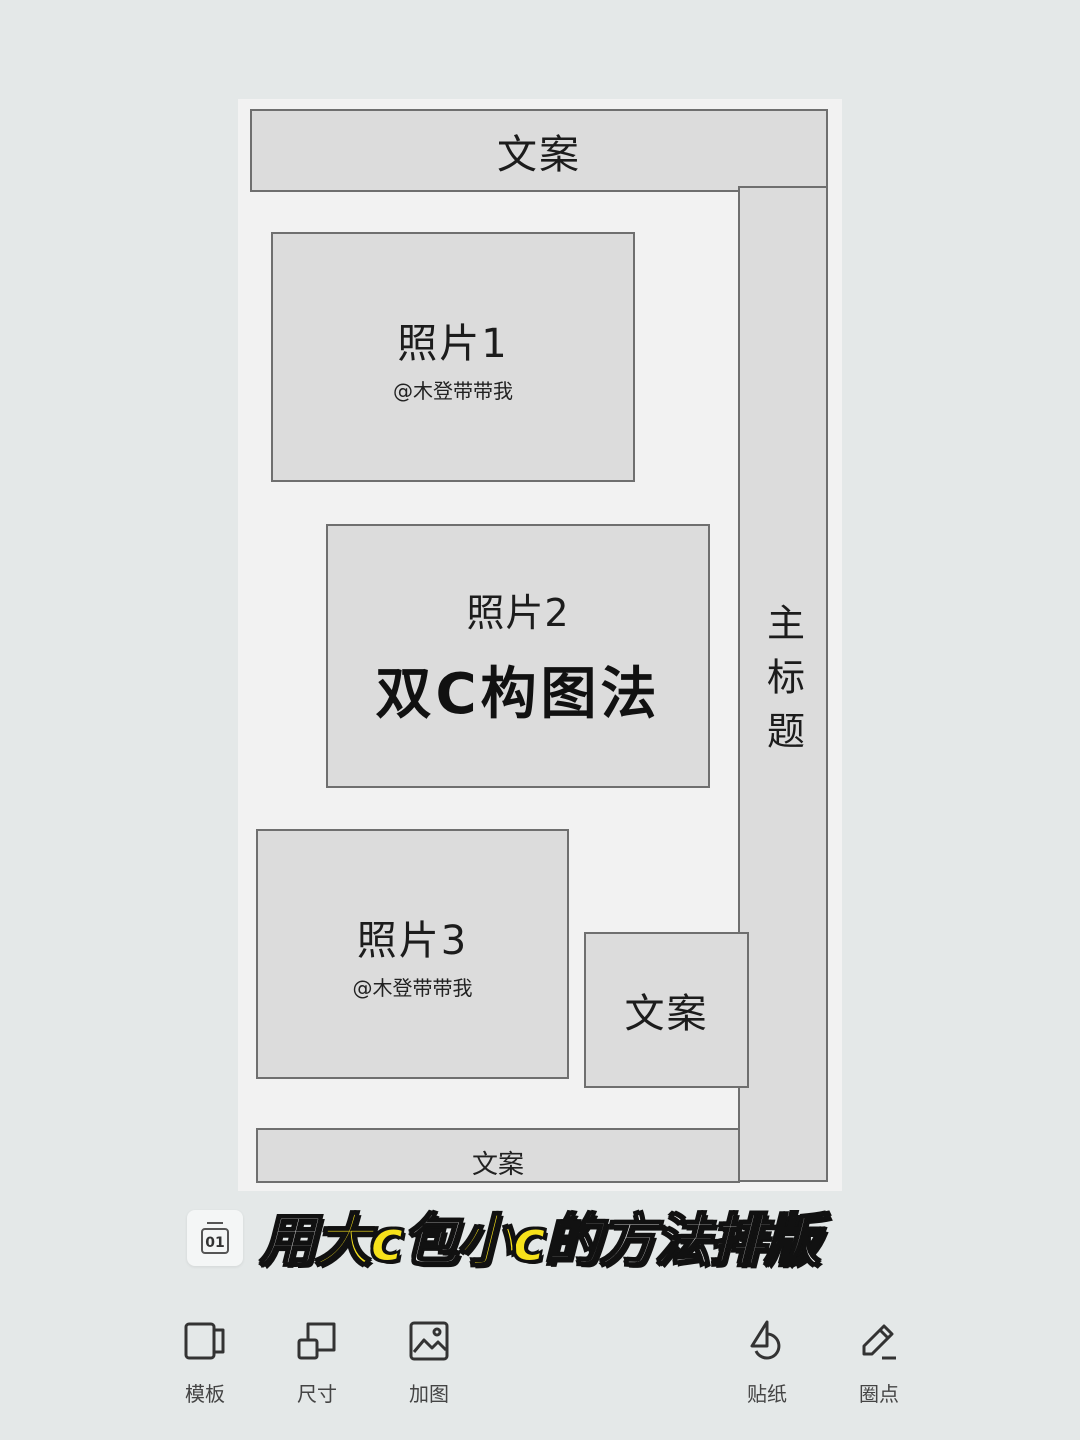  What do you see at coordinates (429, 1394) in the screenshot?
I see `toolbar-add-image-label: 加图` at bounding box center [429, 1394].